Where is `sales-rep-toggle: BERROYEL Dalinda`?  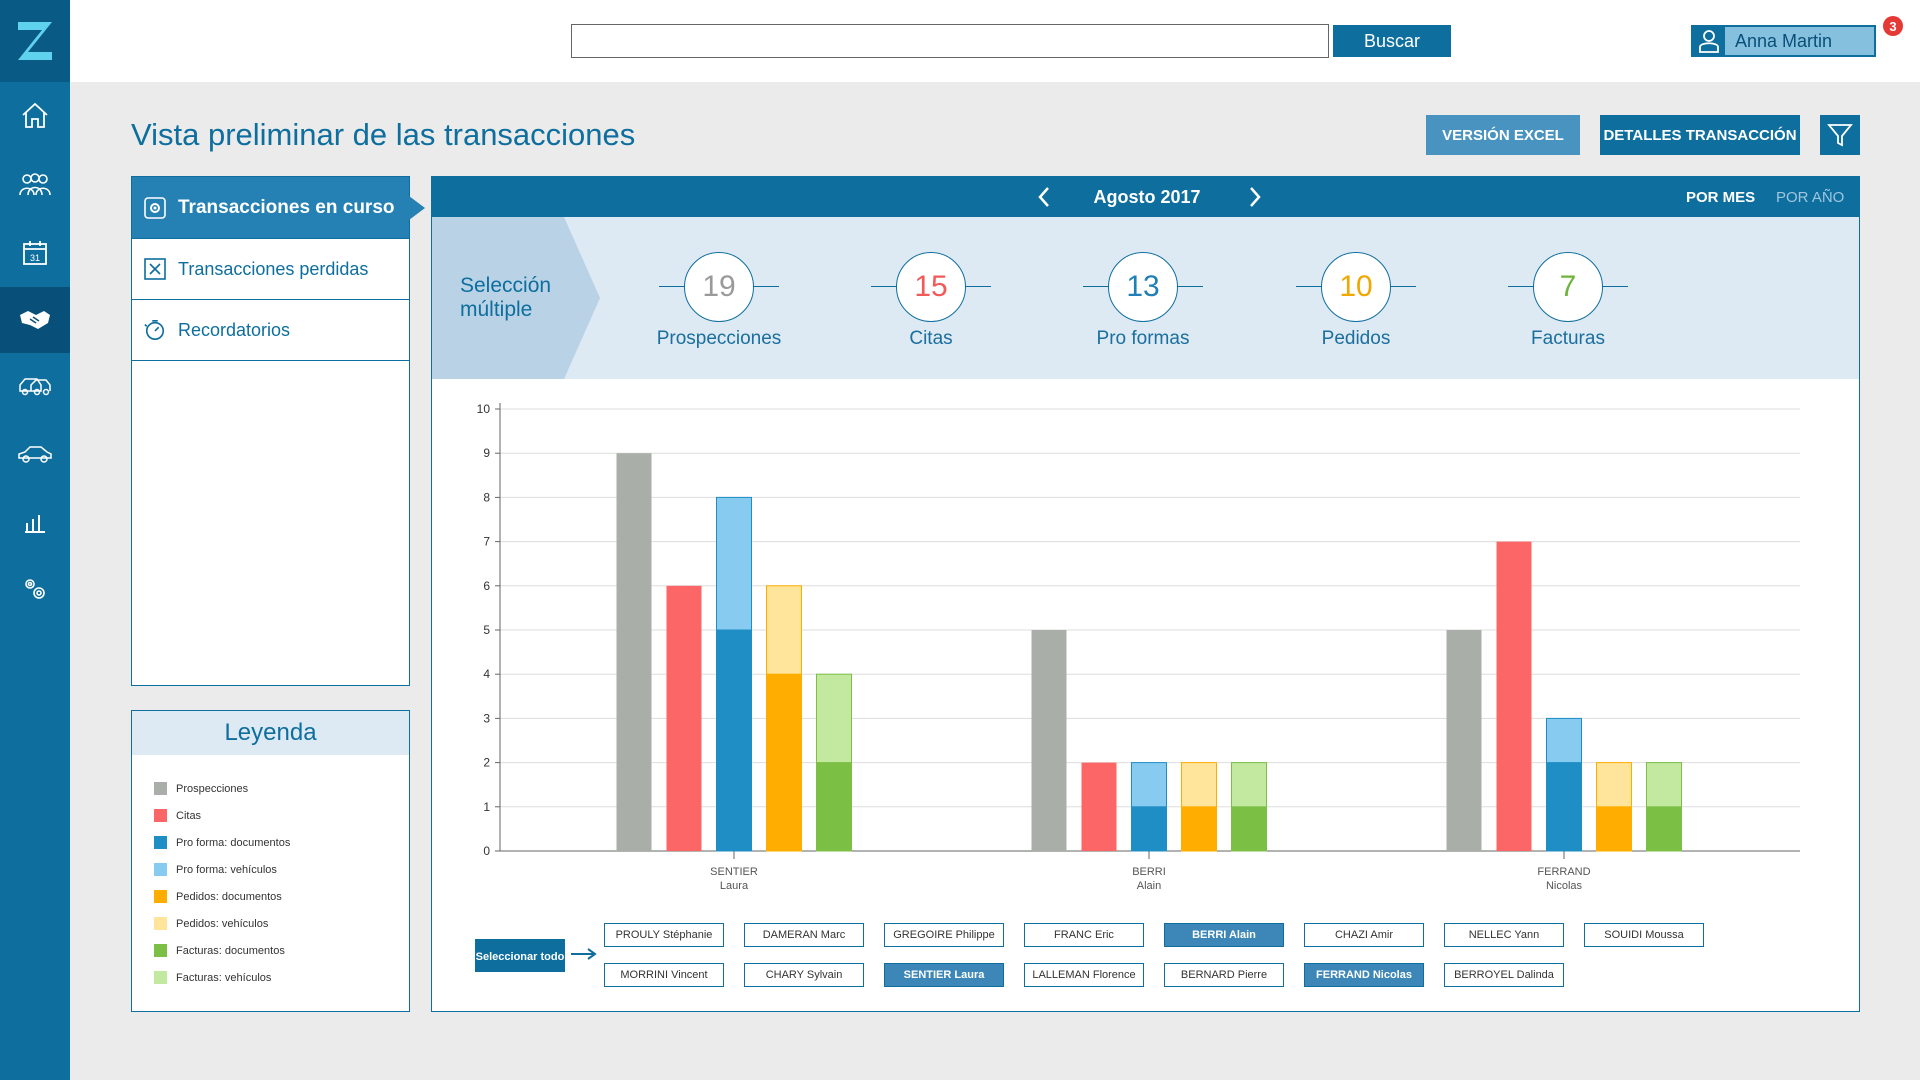 sales-rep-toggle: BERROYEL Dalinda is located at coordinates (1504, 975).